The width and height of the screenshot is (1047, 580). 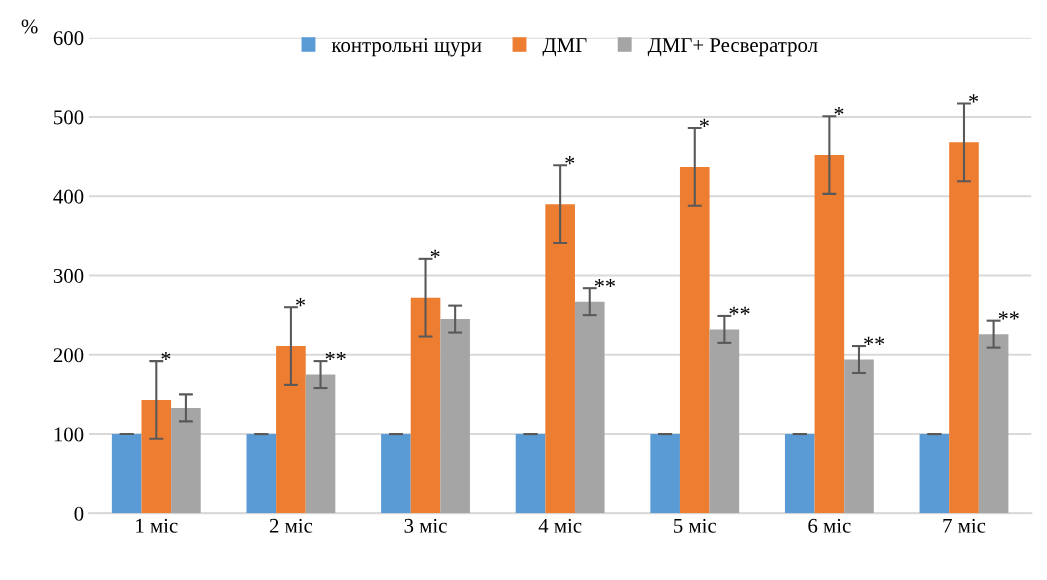 I want to click on y-tick-label: 0, so click(x=79, y=513).